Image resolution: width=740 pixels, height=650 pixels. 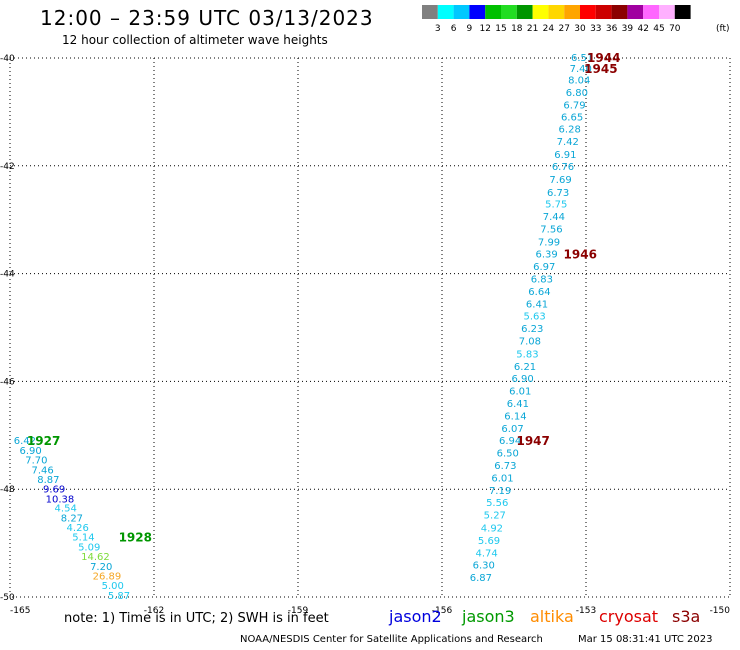 I want to click on wave-height-label: 7.70, so click(x=36, y=461).